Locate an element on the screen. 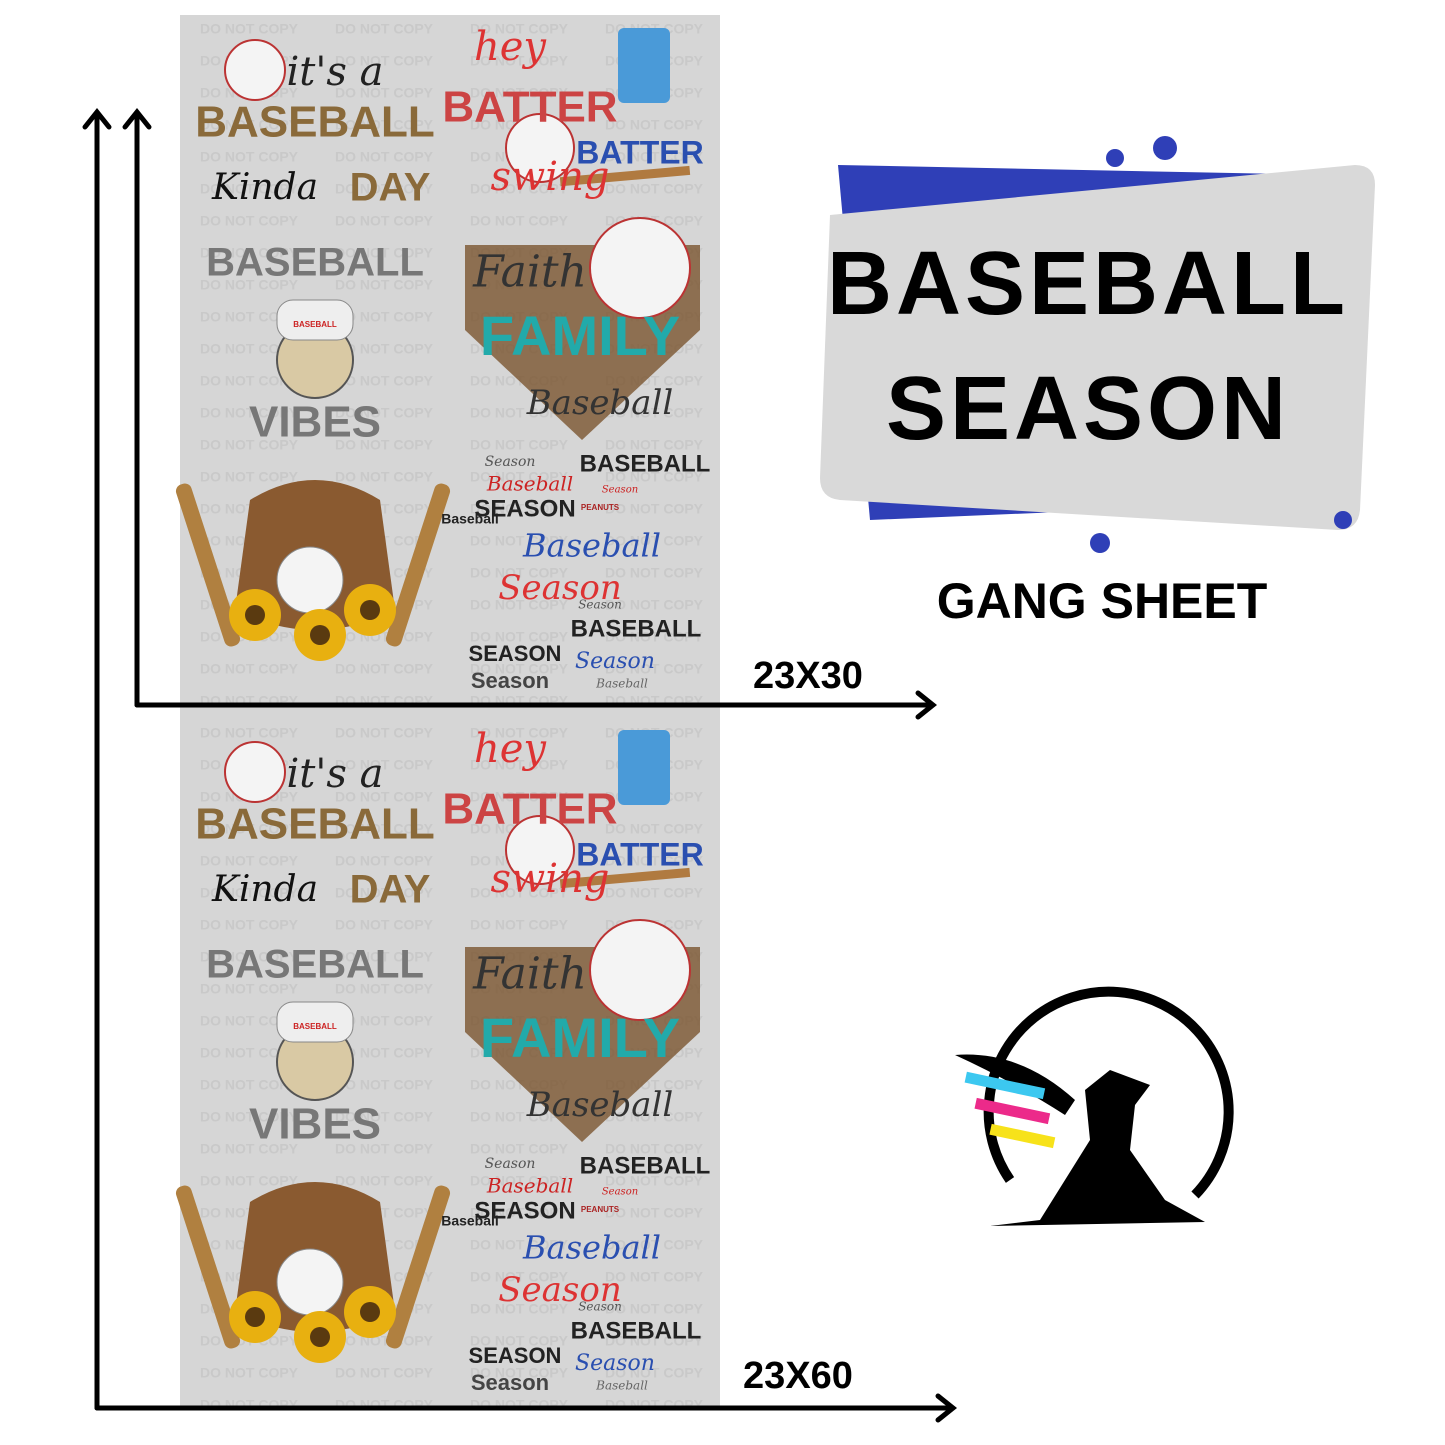  design-text: SEASON is located at coordinates (515, 1355).